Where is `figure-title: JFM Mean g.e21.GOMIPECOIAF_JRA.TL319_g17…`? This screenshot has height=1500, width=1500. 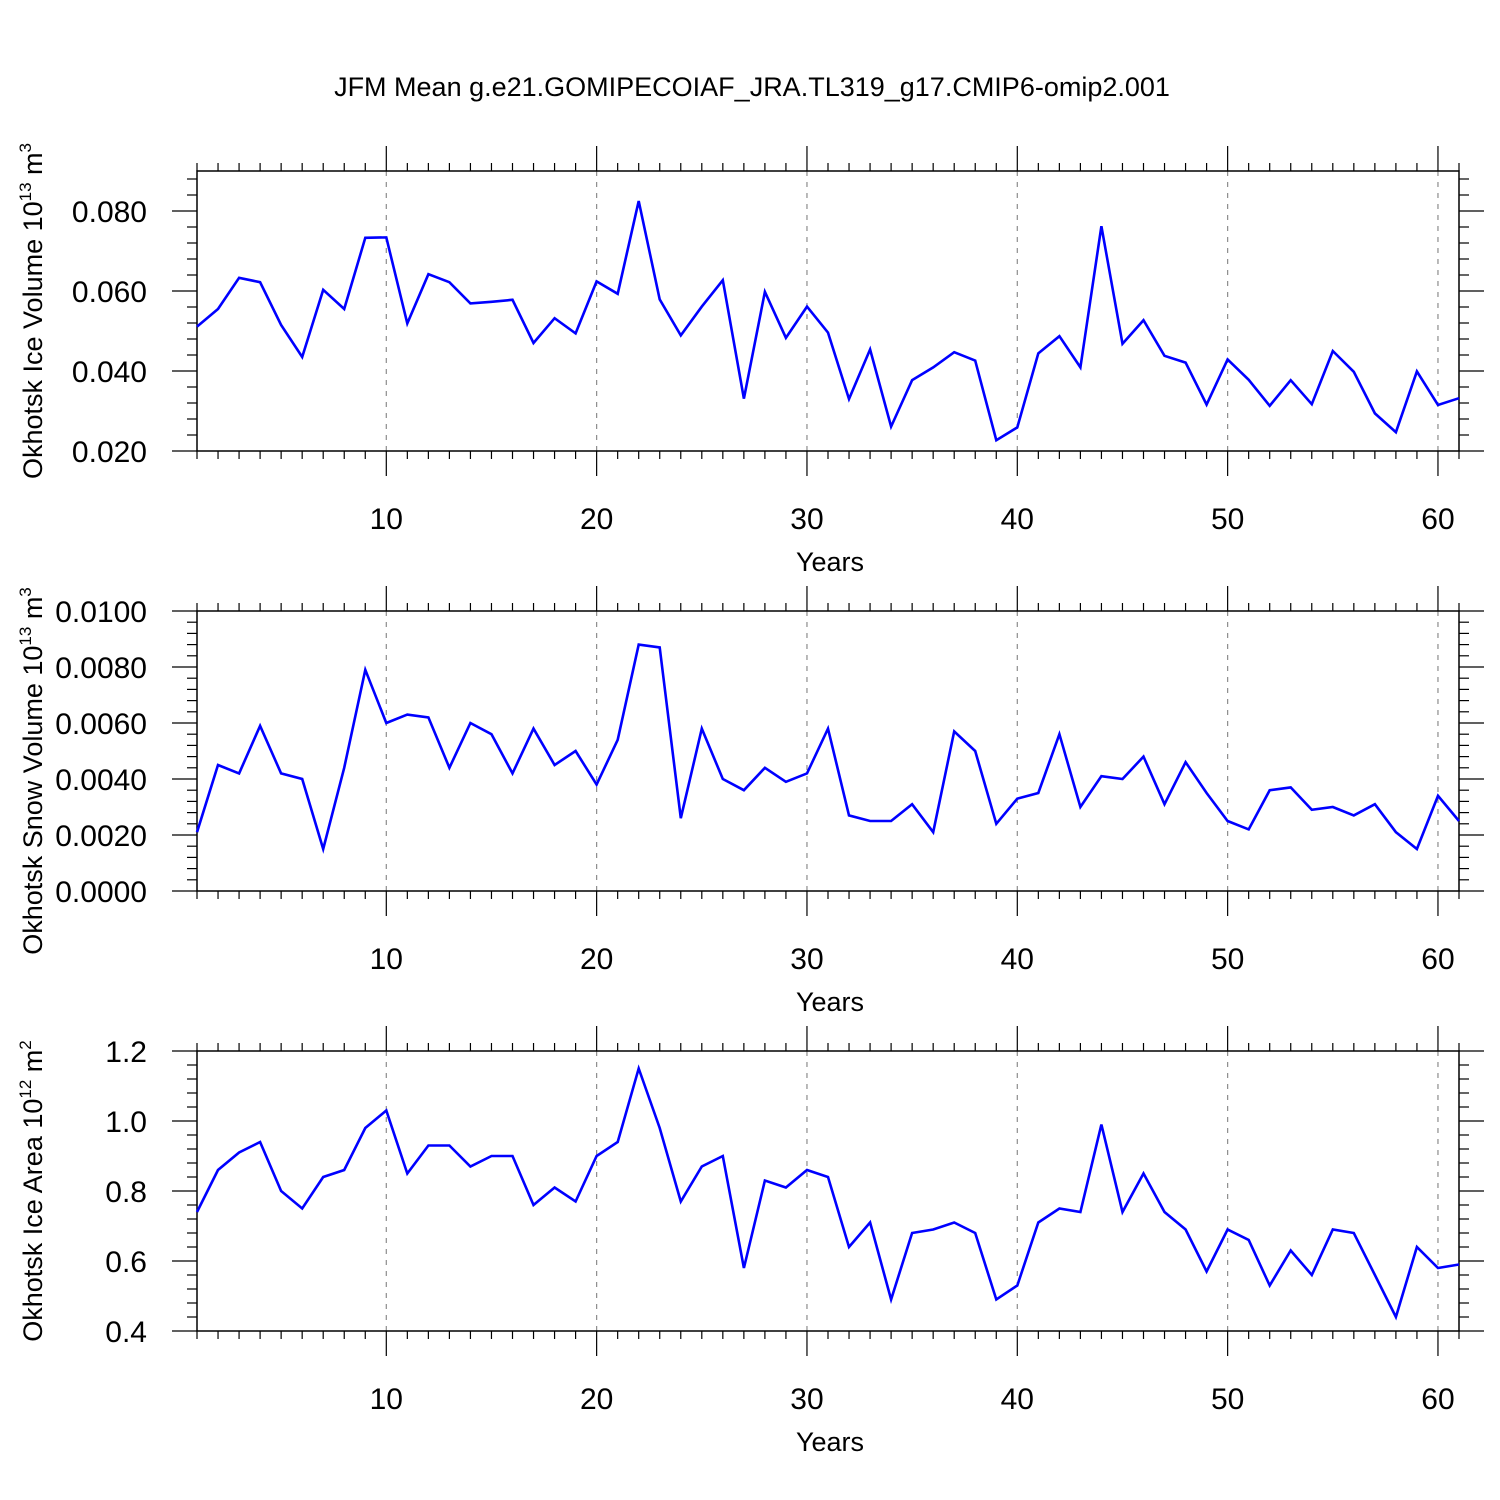 figure-title: JFM Mean g.e21.GOMIPECOIAF_JRA.TL319_g17… is located at coordinates (752, 87).